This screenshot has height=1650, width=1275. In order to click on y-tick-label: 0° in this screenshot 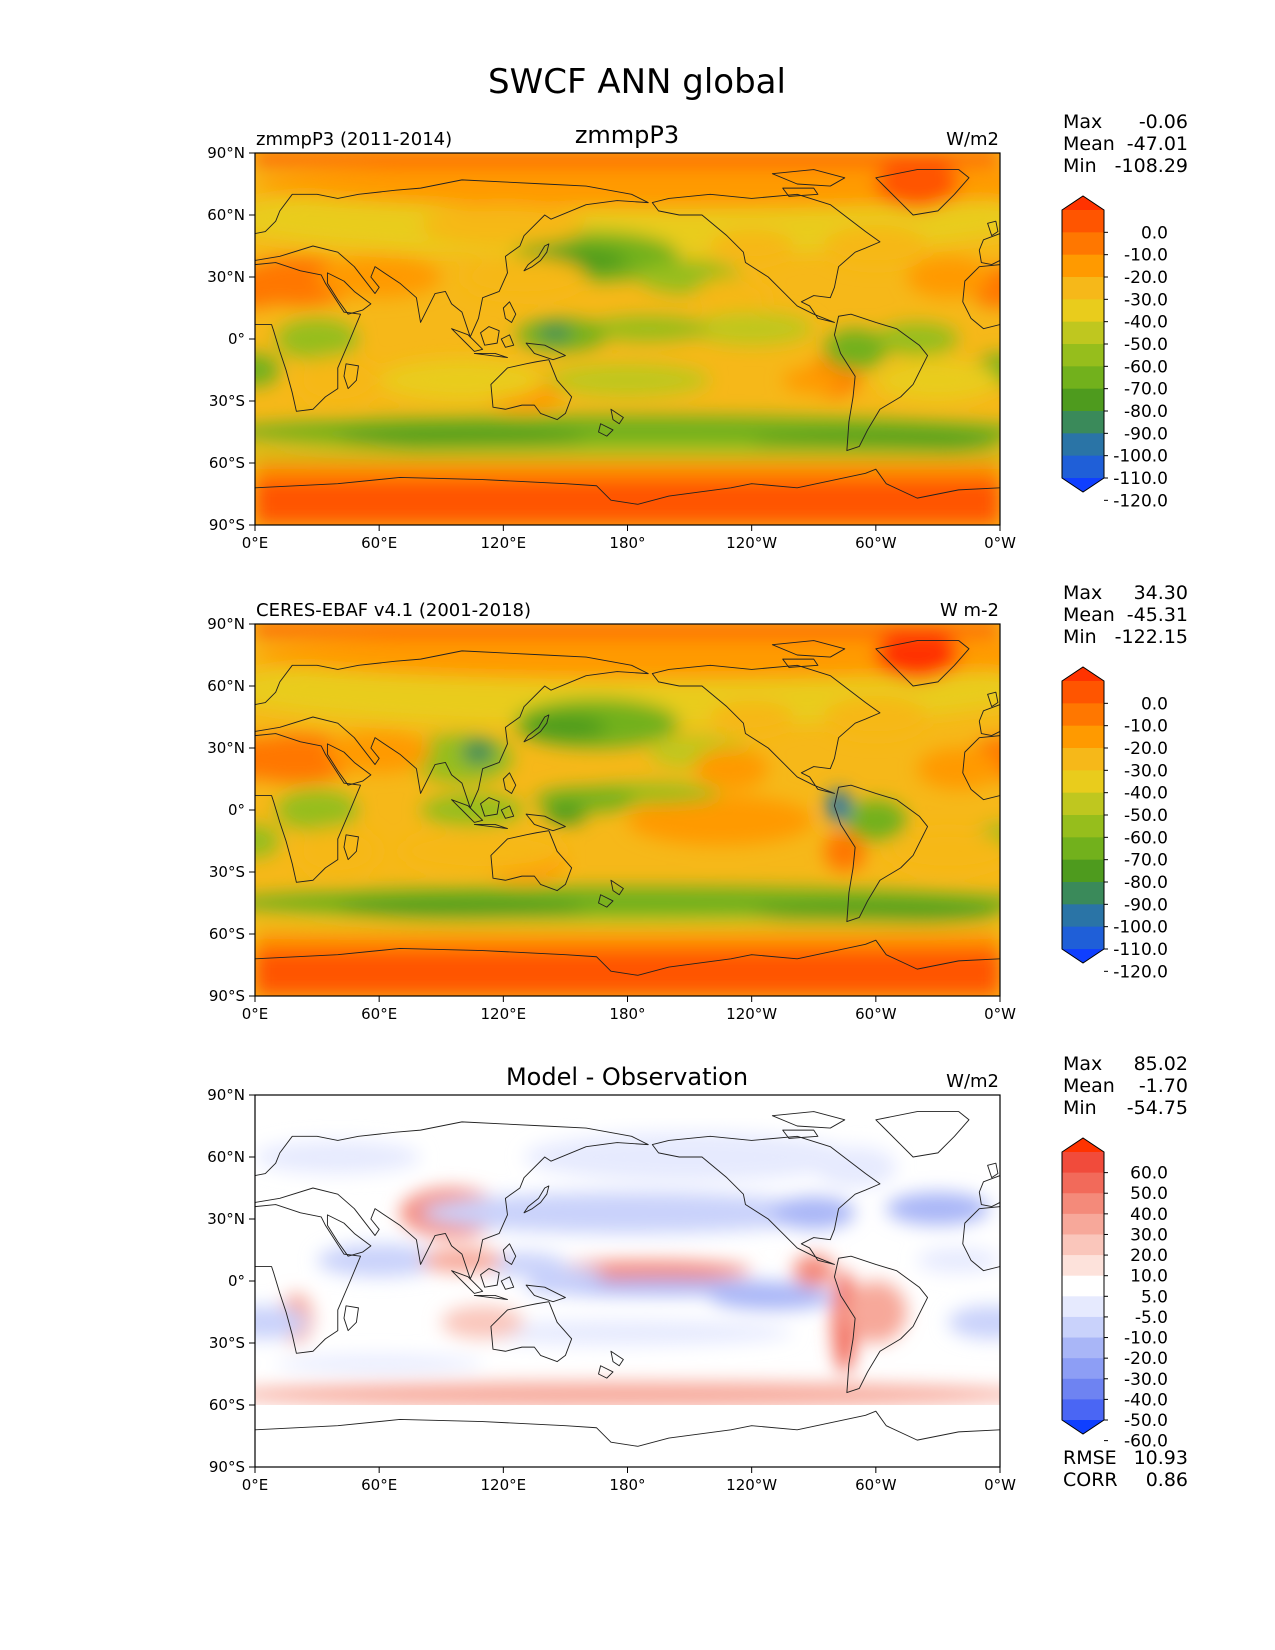, I will do `click(236, 810)`.